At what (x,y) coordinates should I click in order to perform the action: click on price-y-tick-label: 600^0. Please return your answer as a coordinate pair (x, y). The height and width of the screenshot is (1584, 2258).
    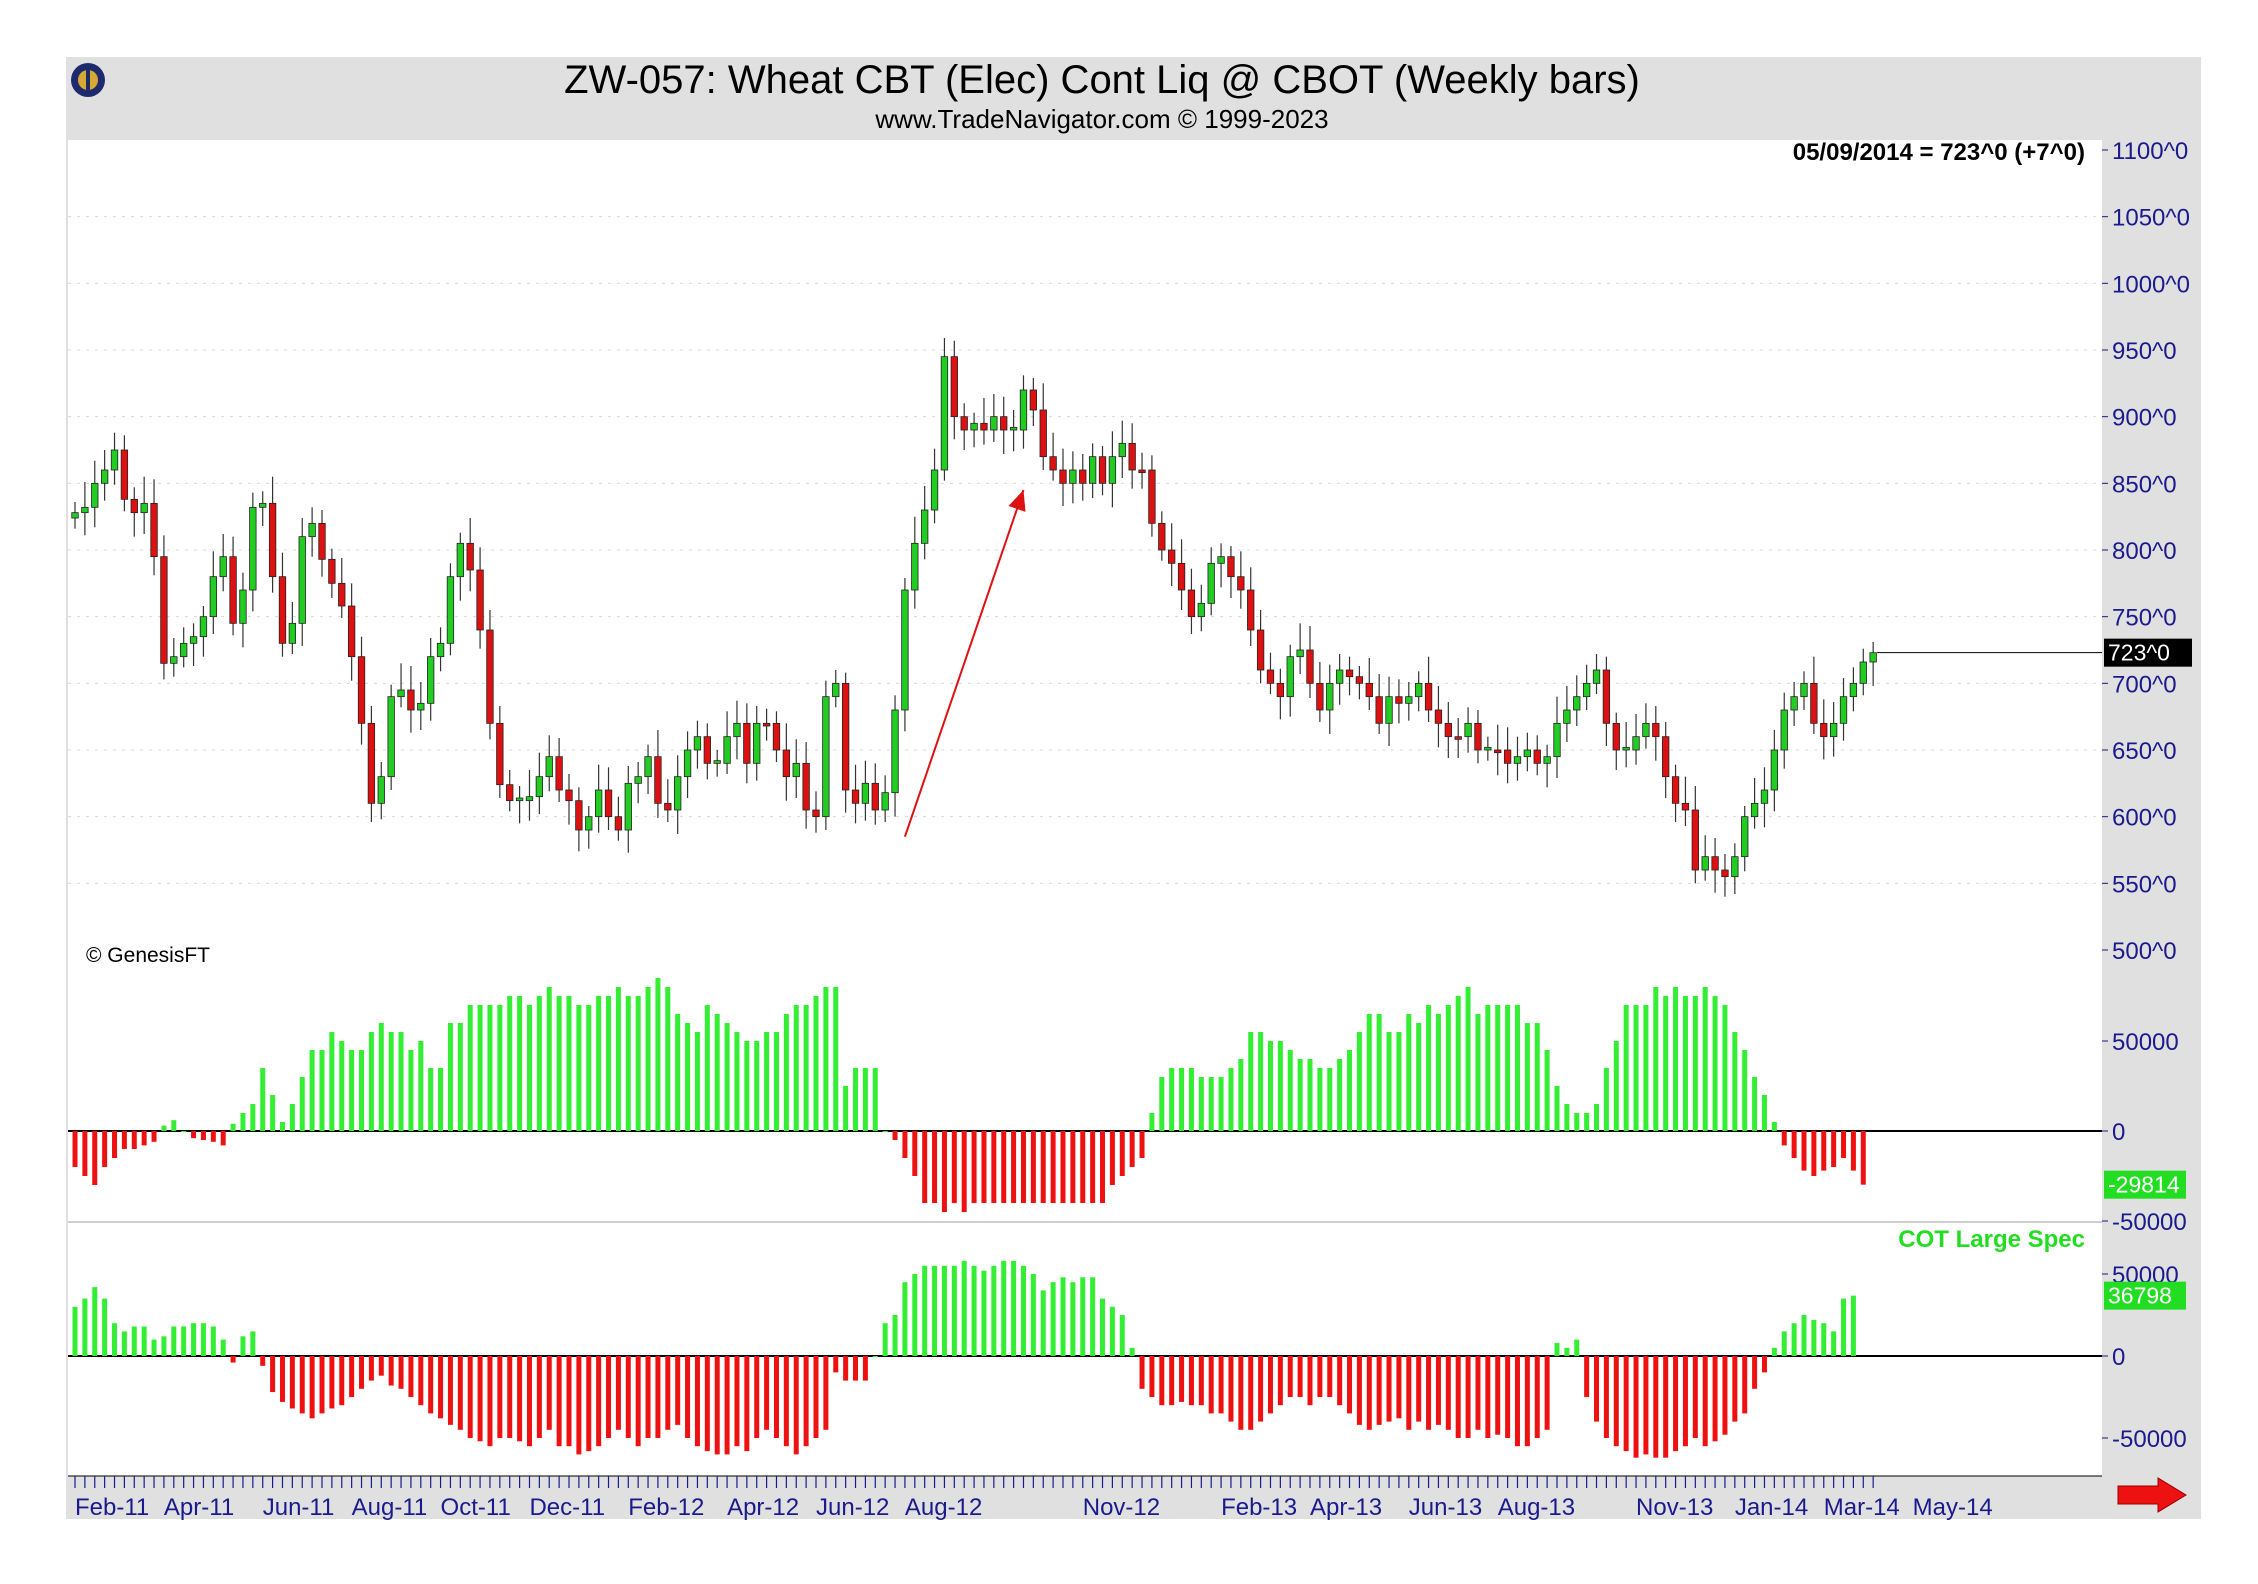
    Looking at the image, I should click on (2144, 818).